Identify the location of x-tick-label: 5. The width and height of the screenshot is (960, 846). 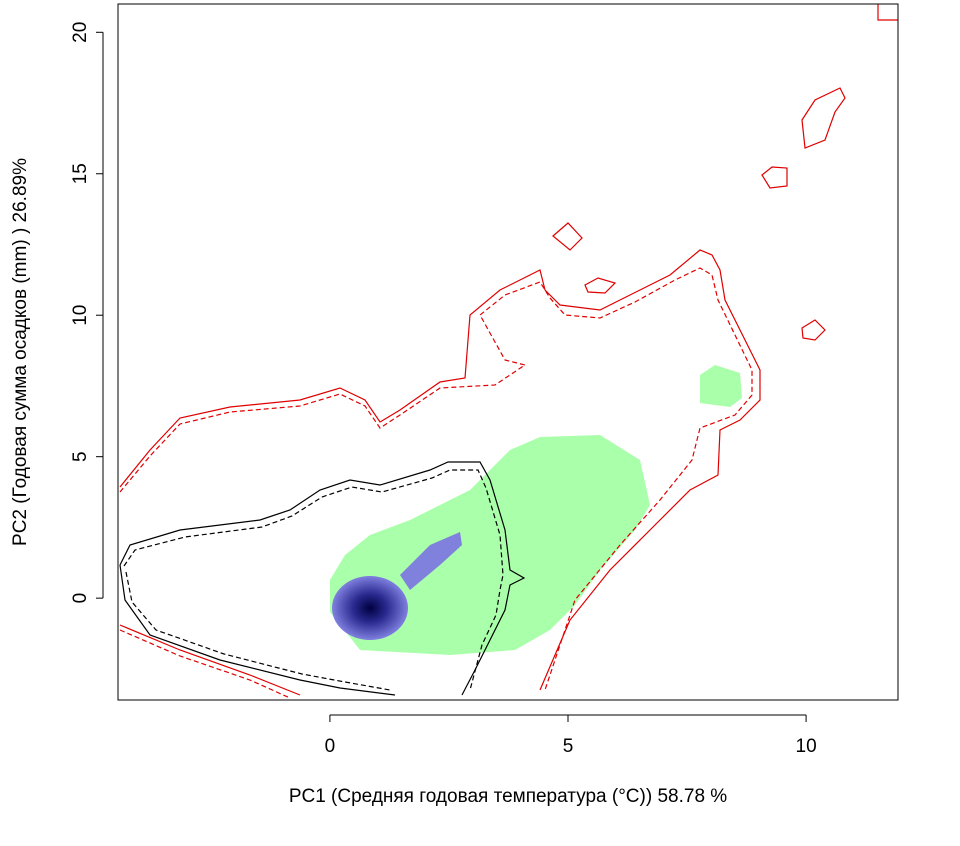
(568, 746).